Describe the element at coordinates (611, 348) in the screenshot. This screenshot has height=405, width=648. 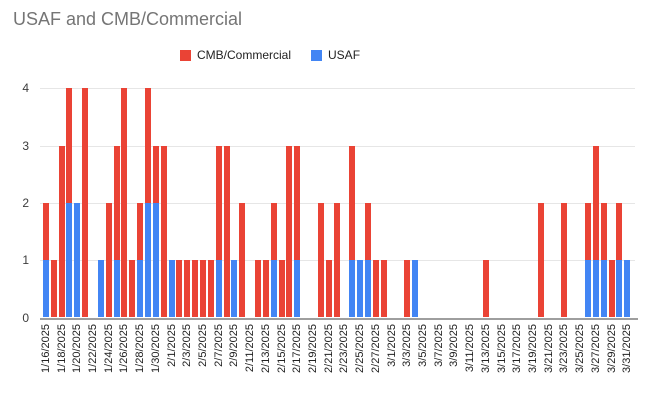
I see `x-axis-tick-label: 3/29/2025` at that location.